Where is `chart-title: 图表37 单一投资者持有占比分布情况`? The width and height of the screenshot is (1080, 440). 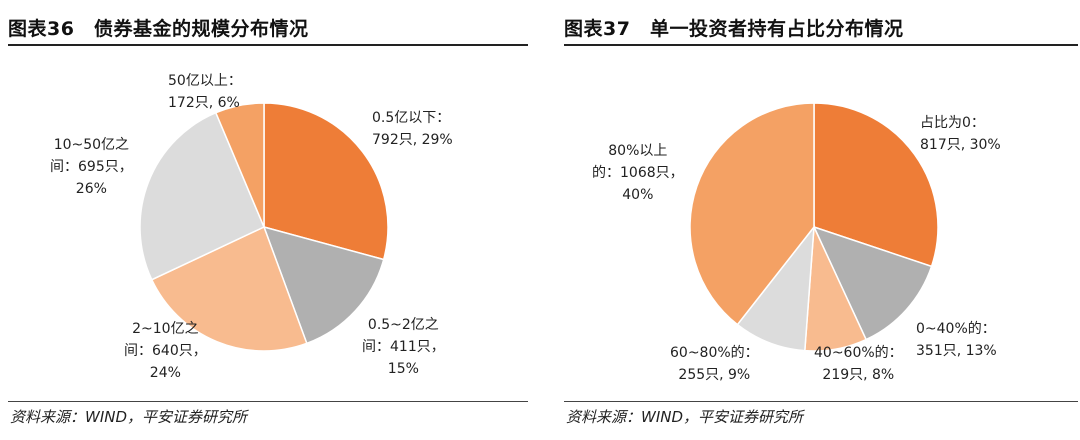 chart-title: 图表37 单一投资者持有占比分布情况 is located at coordinates (734, 29).